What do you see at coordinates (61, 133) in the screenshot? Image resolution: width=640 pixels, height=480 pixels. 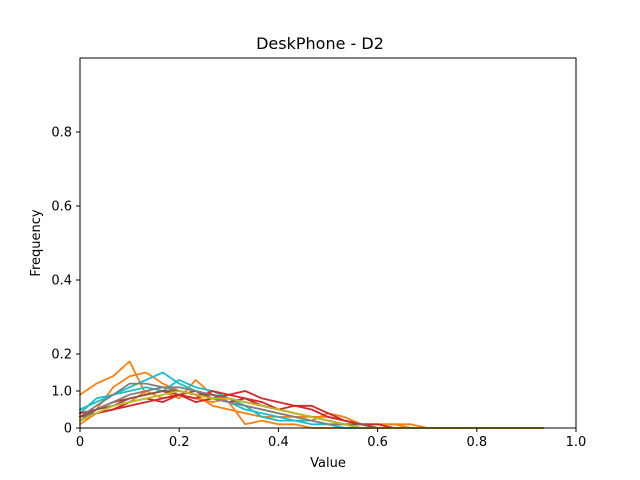 I see `y-tick-label: 0.8` at bounding box center [61, 133].